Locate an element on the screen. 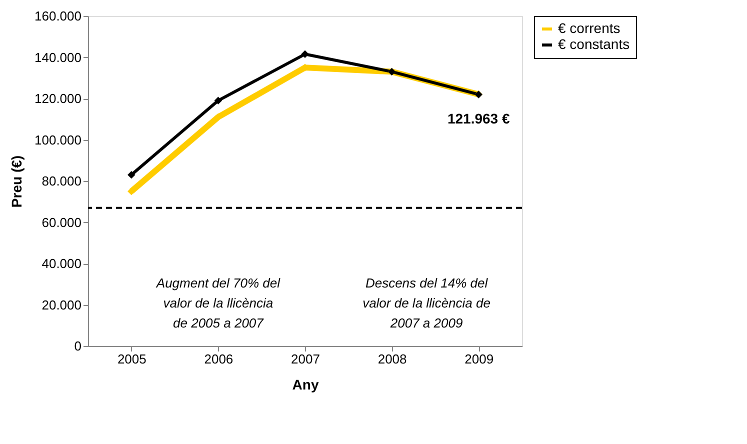 This screenshot has height=444, width=747. x-tick-label: 2005 is located at coordinates (131, 359).